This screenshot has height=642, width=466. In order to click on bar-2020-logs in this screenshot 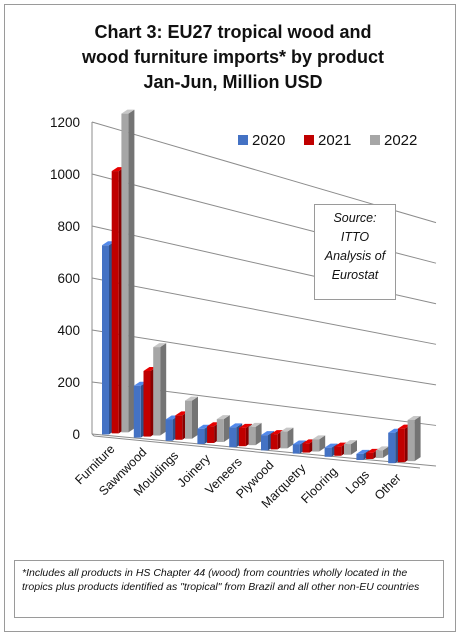, I will do `click(360, 457)`.